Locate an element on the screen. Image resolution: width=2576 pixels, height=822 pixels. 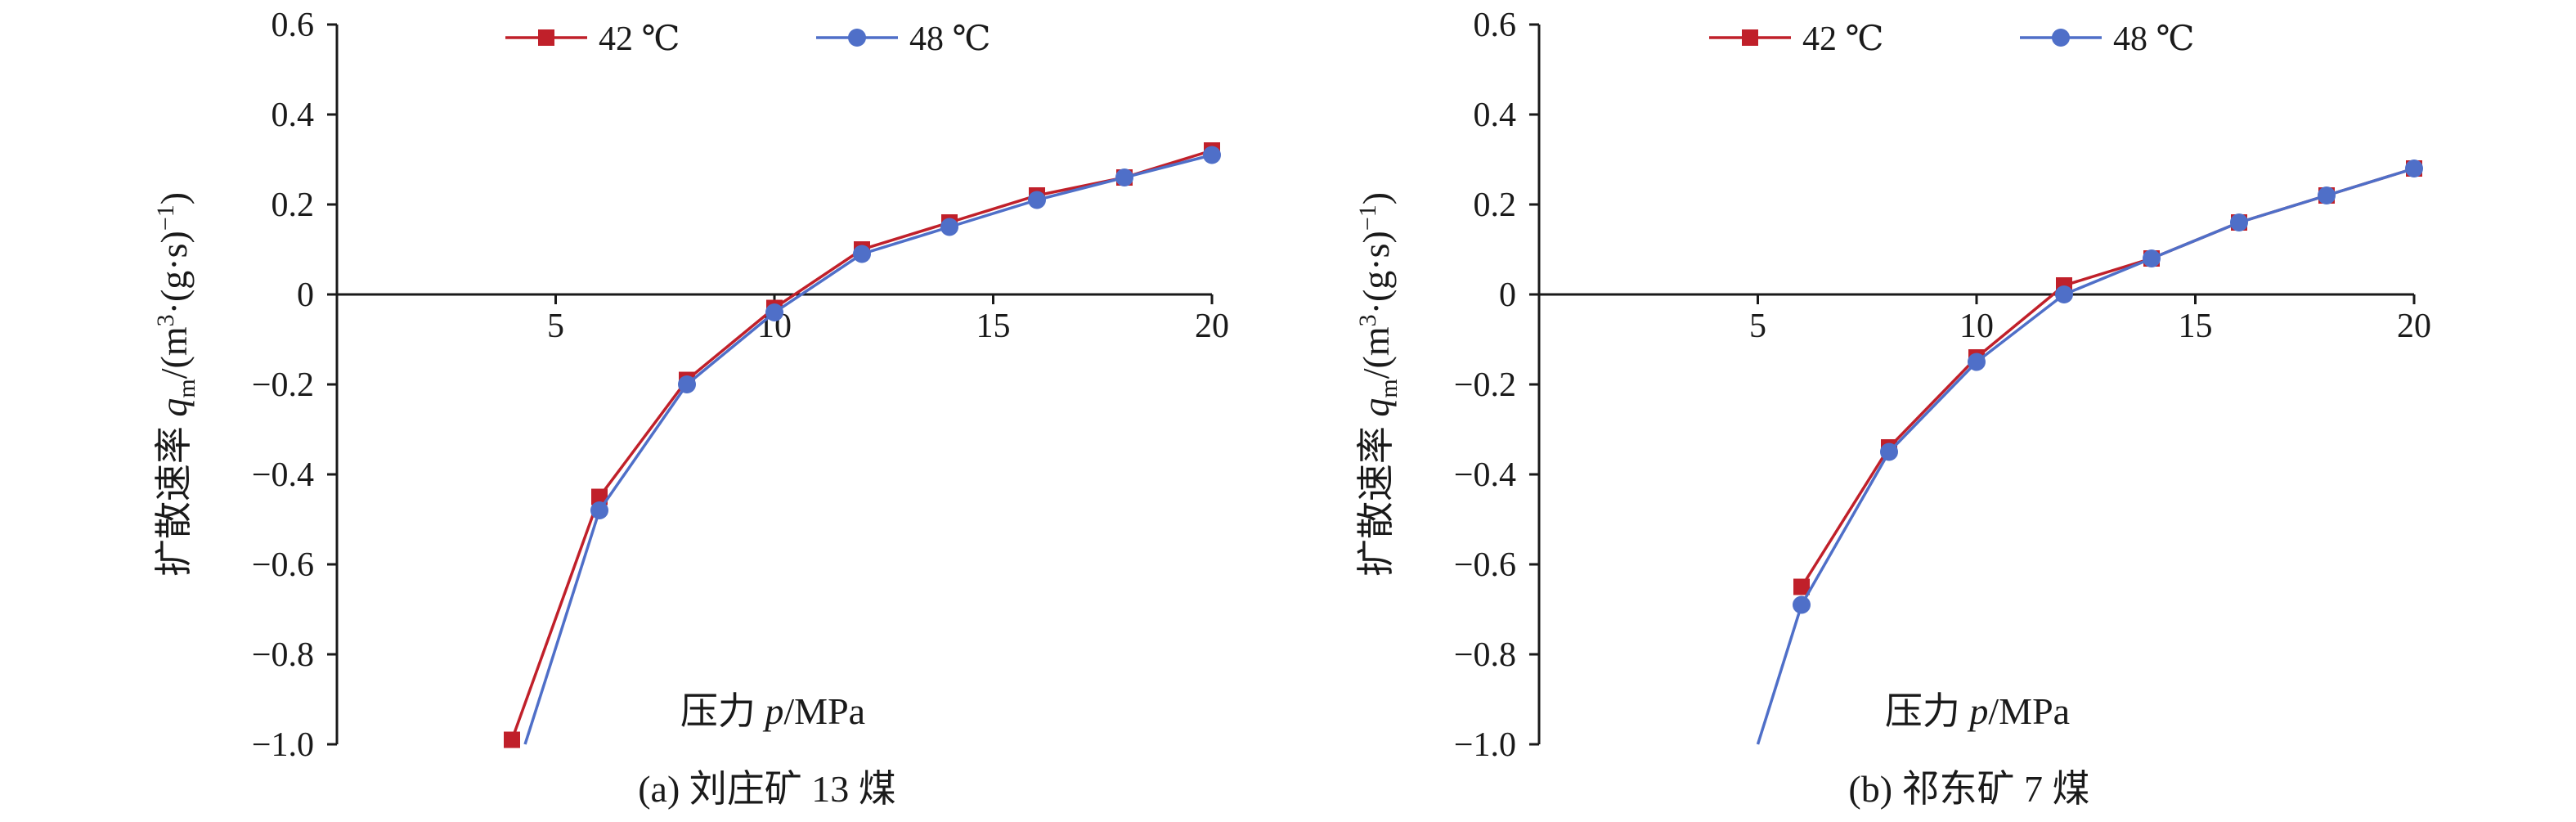
series-line-42c is located at coordinates (2107, 377).